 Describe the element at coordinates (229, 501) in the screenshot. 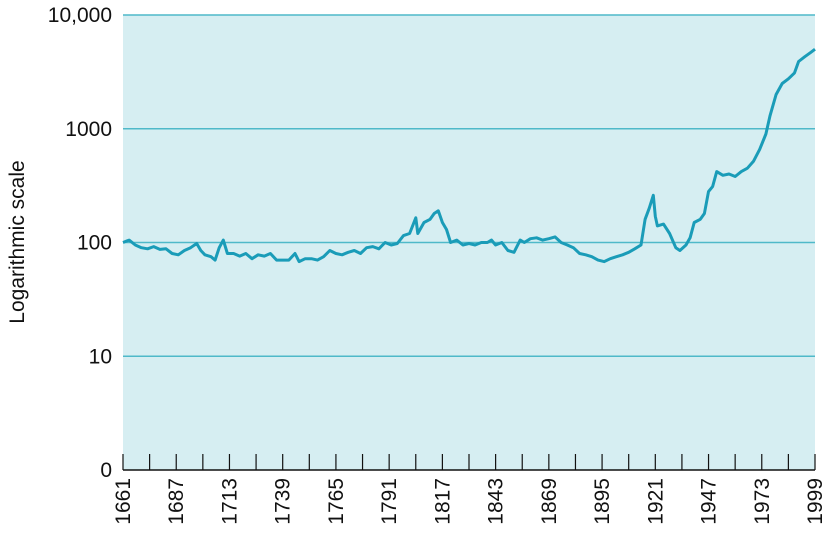

I see `x-tick-label: 1713` at that location.